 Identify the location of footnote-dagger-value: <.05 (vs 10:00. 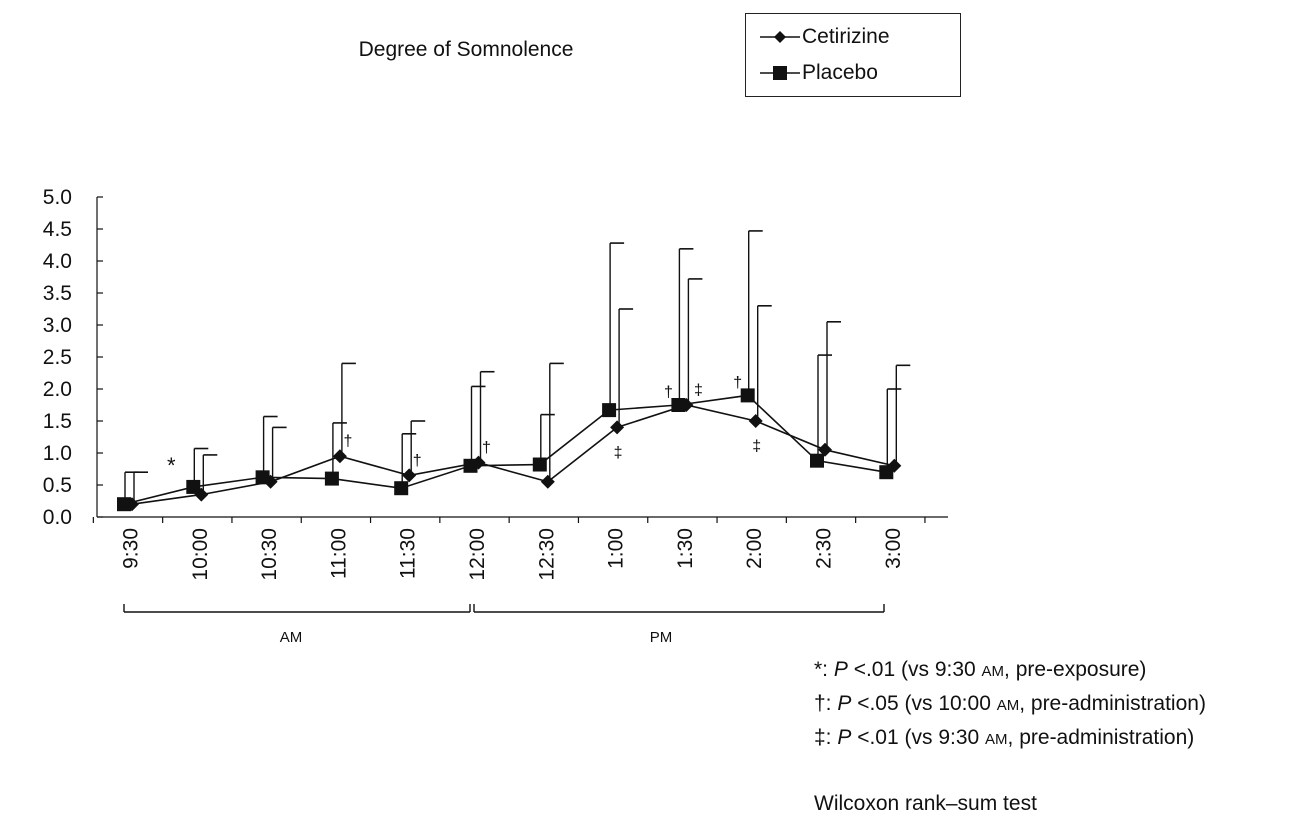
(924, 703).